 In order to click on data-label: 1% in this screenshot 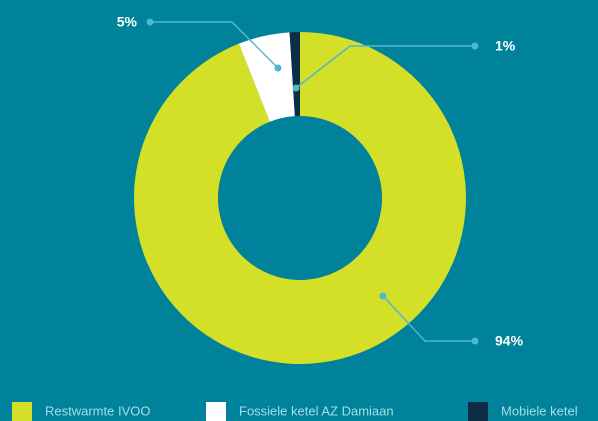, I will do `click(505, 46)`.